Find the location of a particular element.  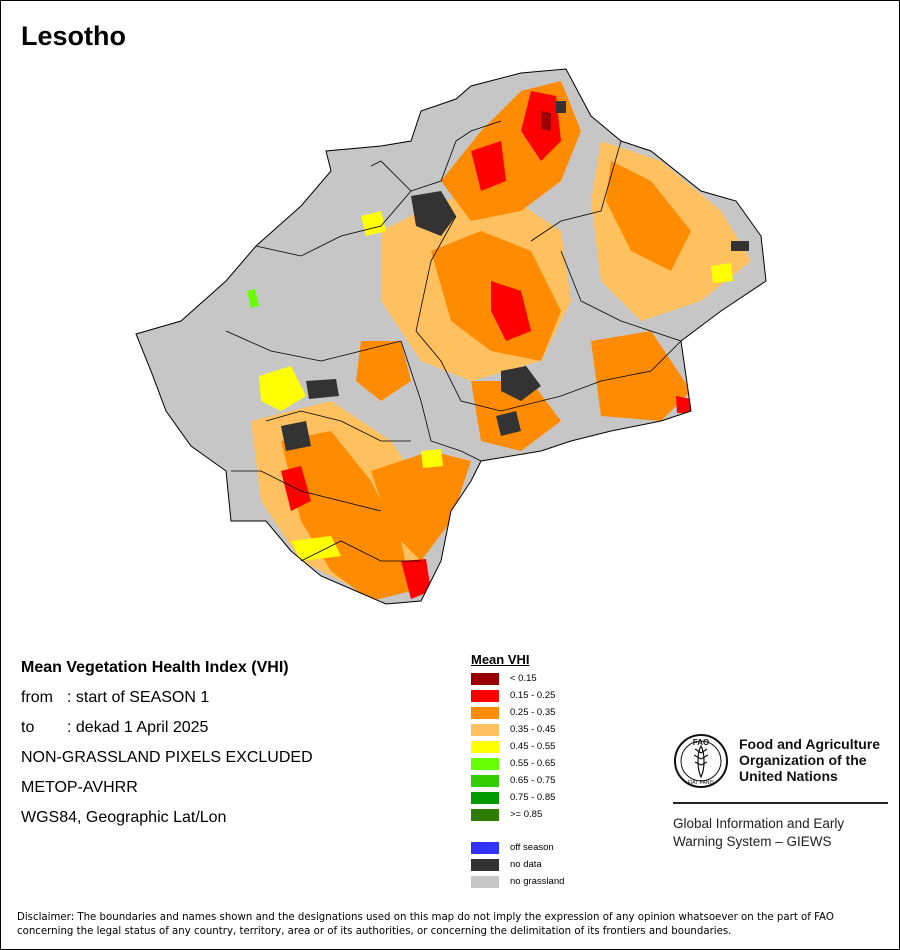

no-data-area-maseru-north is located at coordinates (433, 213).